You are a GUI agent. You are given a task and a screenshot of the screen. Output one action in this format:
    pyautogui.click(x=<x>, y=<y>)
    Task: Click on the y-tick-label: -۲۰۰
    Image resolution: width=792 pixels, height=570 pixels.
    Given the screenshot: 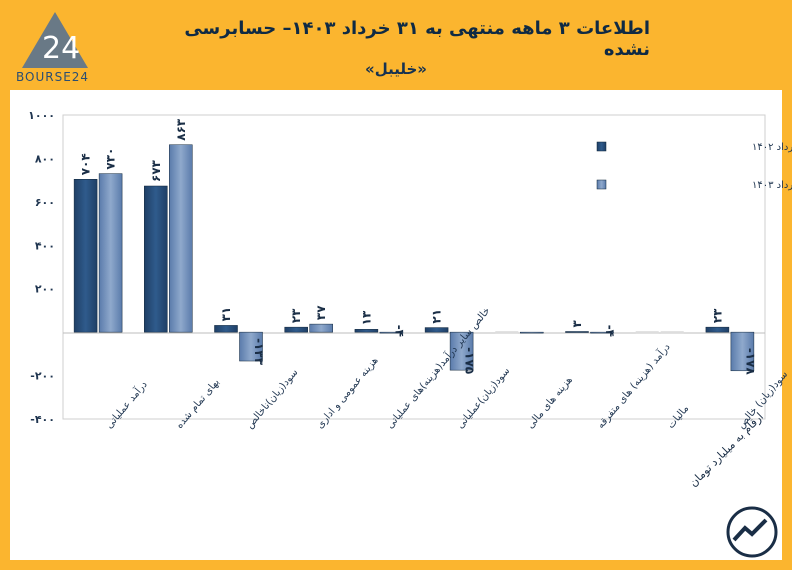 What is the action you would take?
    pyautogui.click(x=42, y=376)
    